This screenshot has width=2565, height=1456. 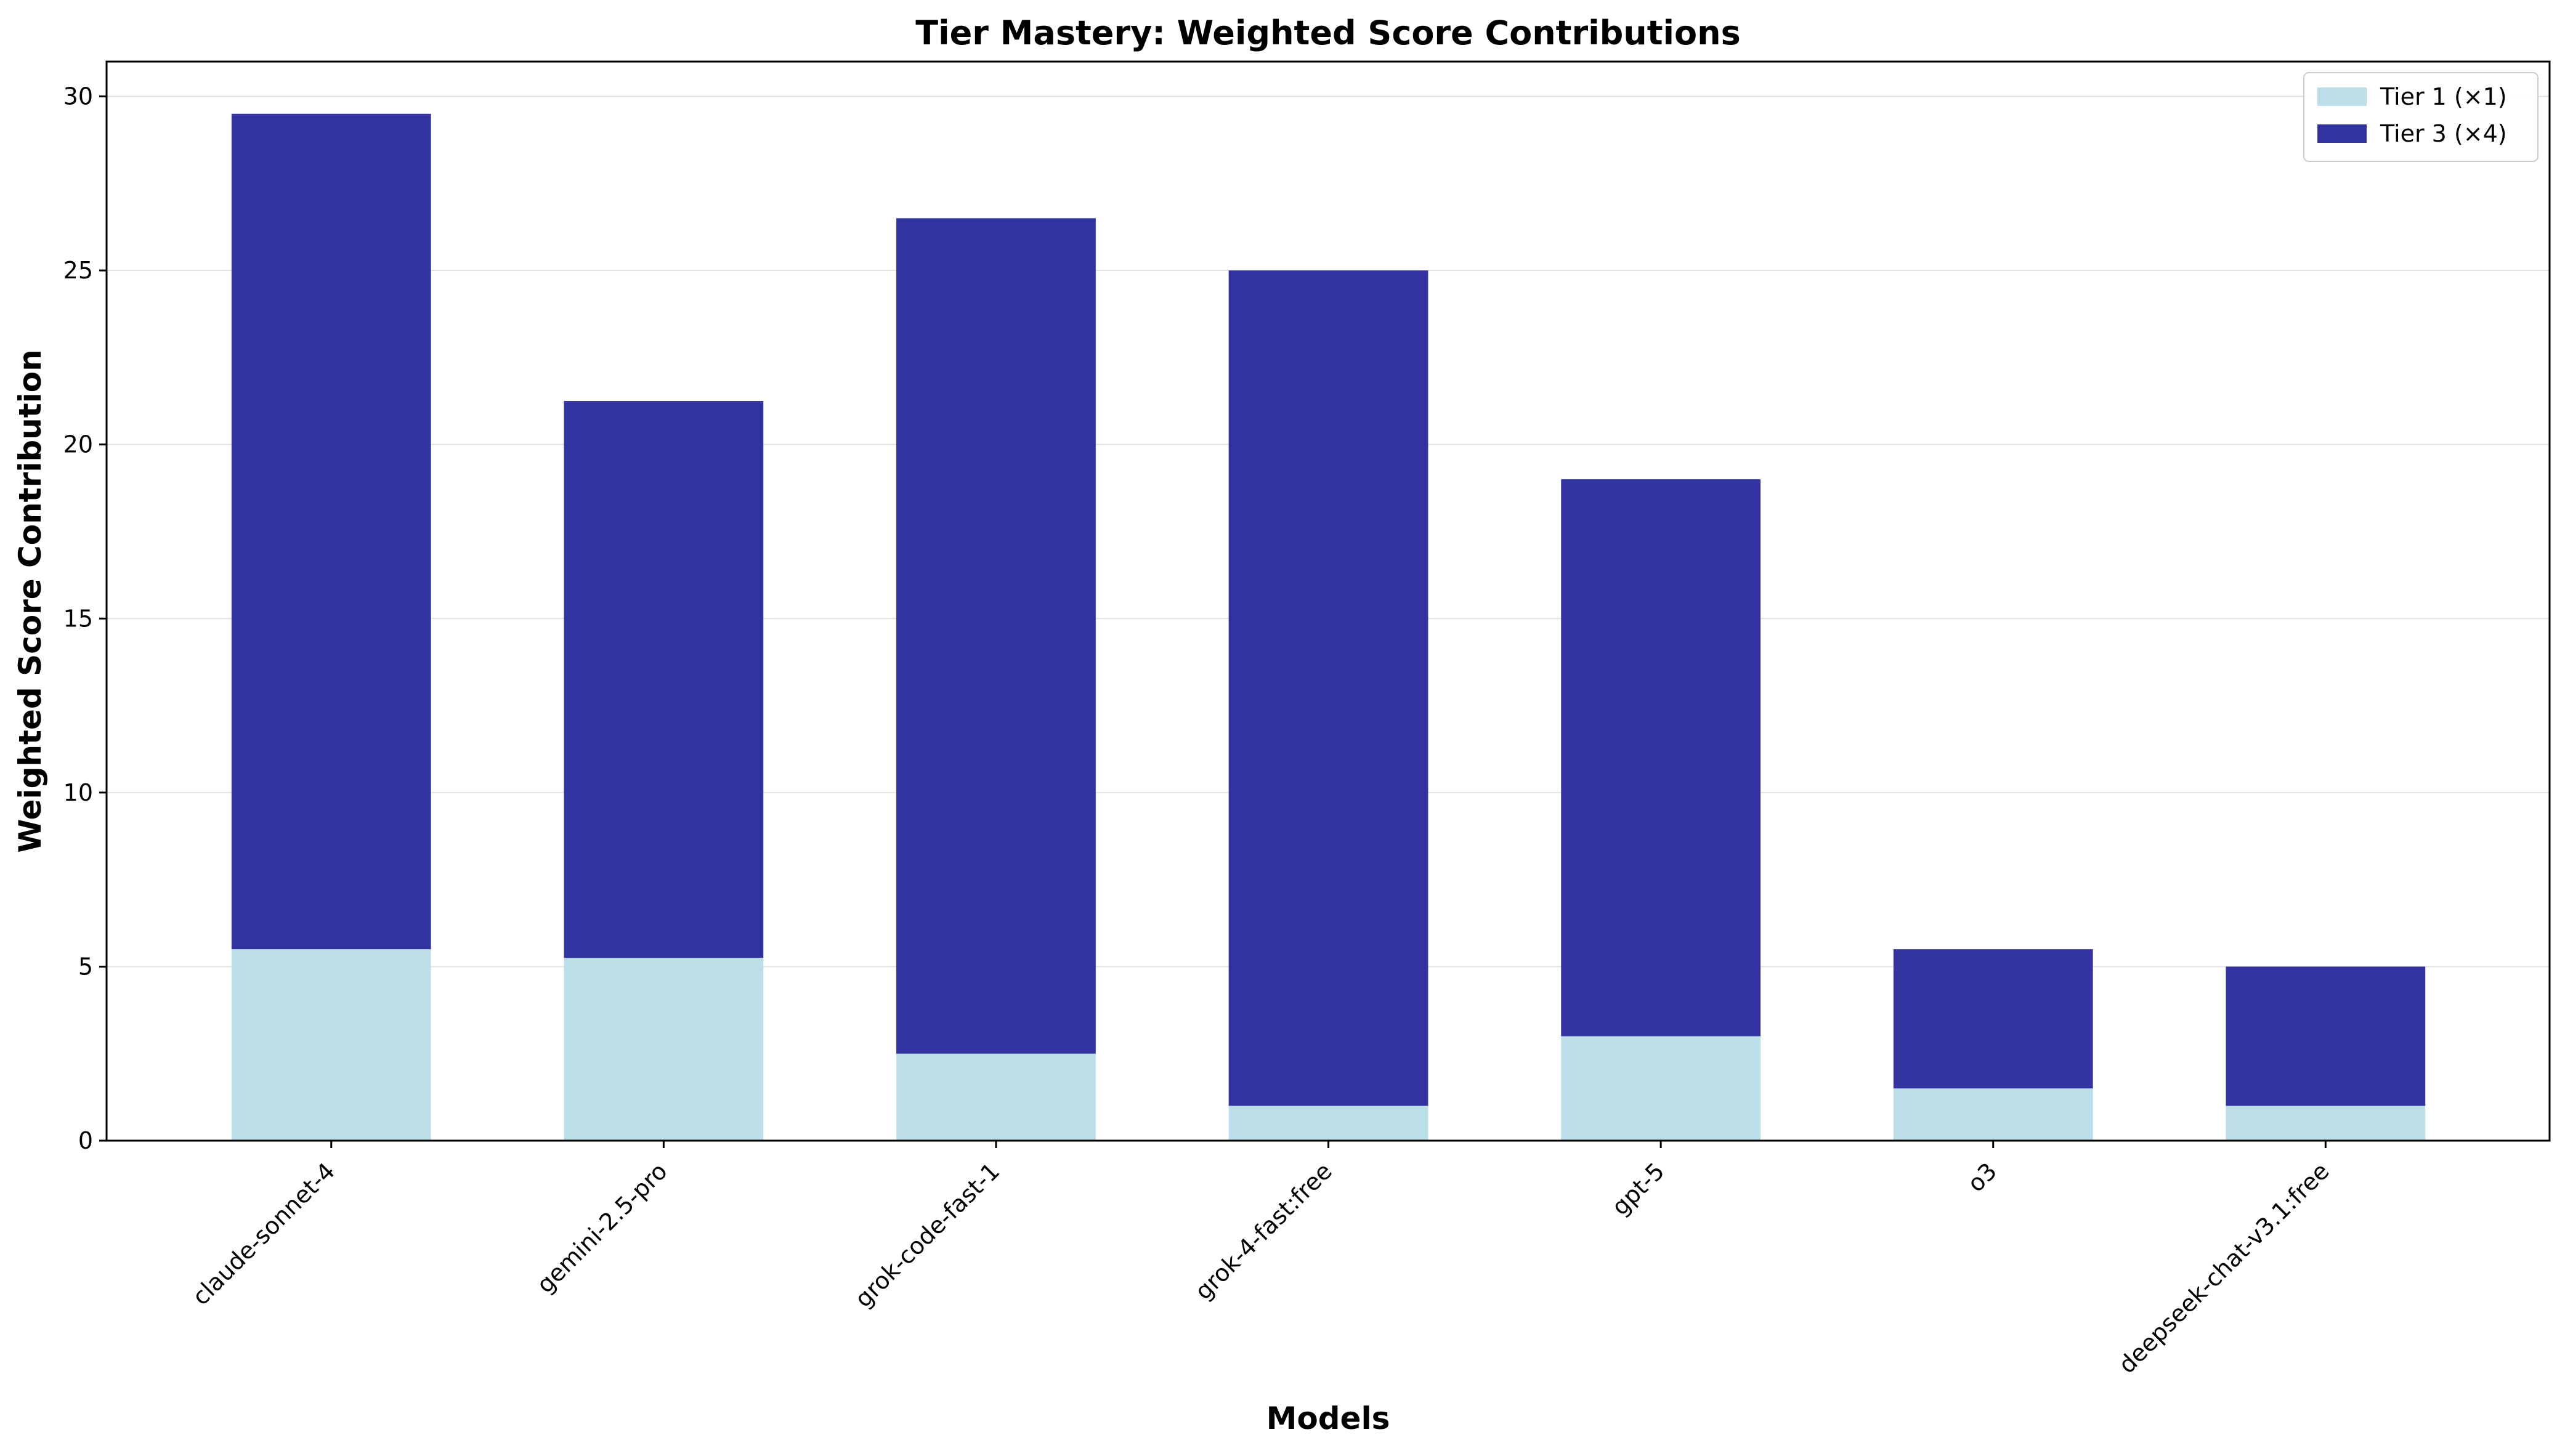 What do you see at coordinates (1328, 1419) in the screenshot?
I see `x-axis-label: Models` at bounding box center [1328, 1419].